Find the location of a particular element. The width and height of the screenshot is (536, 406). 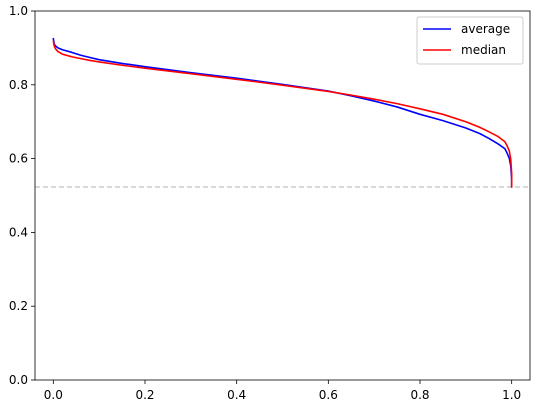

y-tick-label: 0.0 is located at coordinates (18, 380).